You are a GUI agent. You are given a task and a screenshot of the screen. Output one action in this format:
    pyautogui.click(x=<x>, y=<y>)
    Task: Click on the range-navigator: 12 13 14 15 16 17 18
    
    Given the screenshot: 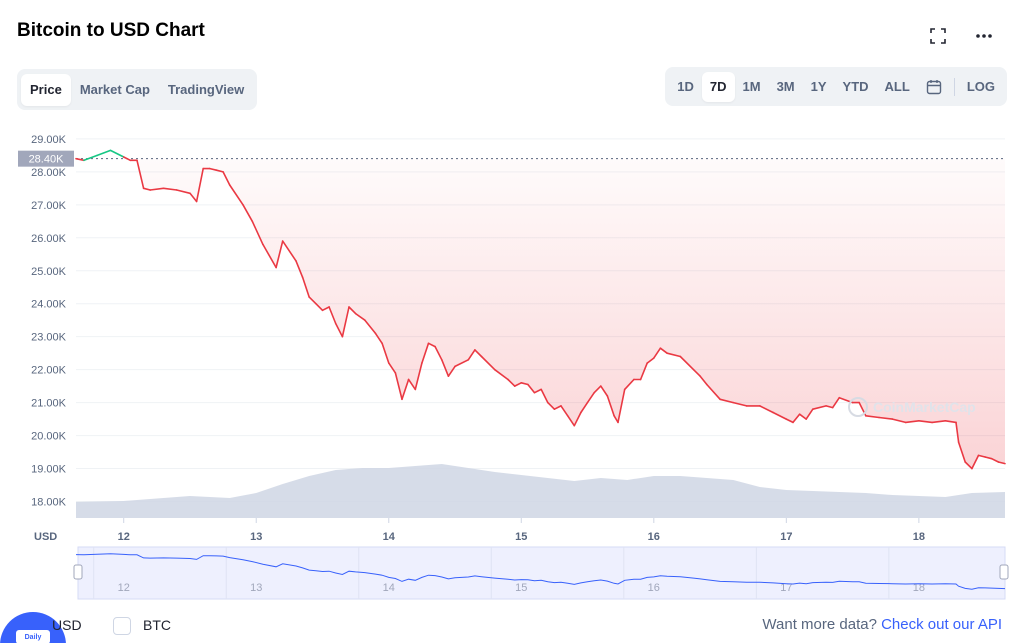 What is the action you would take?
    pyautogui.click(x=541, y=573)
    